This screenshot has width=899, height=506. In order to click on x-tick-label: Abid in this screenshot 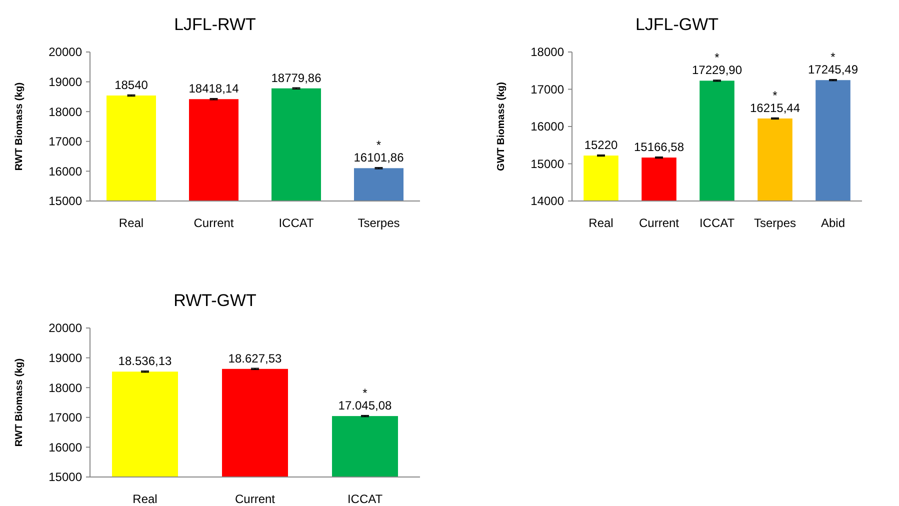, I will do `click(833, 223)`.